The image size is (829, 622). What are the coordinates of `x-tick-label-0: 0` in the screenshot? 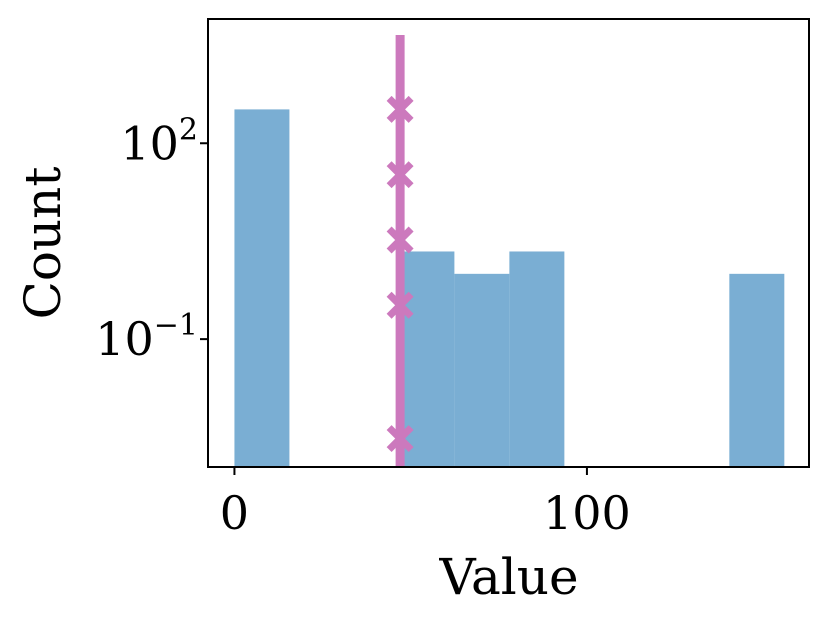 It's located at (234, 513).